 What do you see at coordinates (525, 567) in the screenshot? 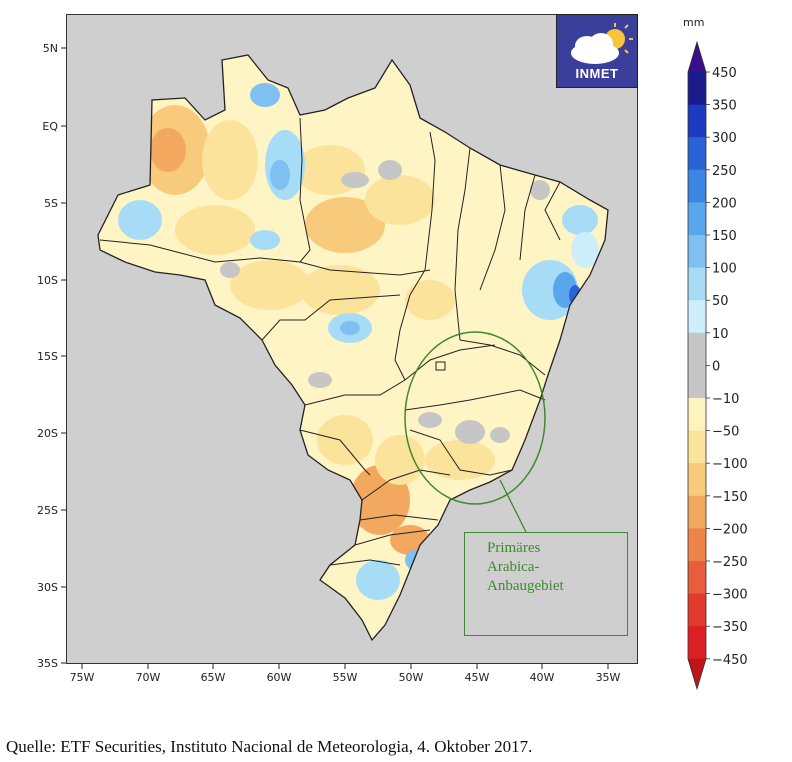
I see `annotation-text: Primäres Arabica- Anbaugebiet` at bounding box center [525, 567].